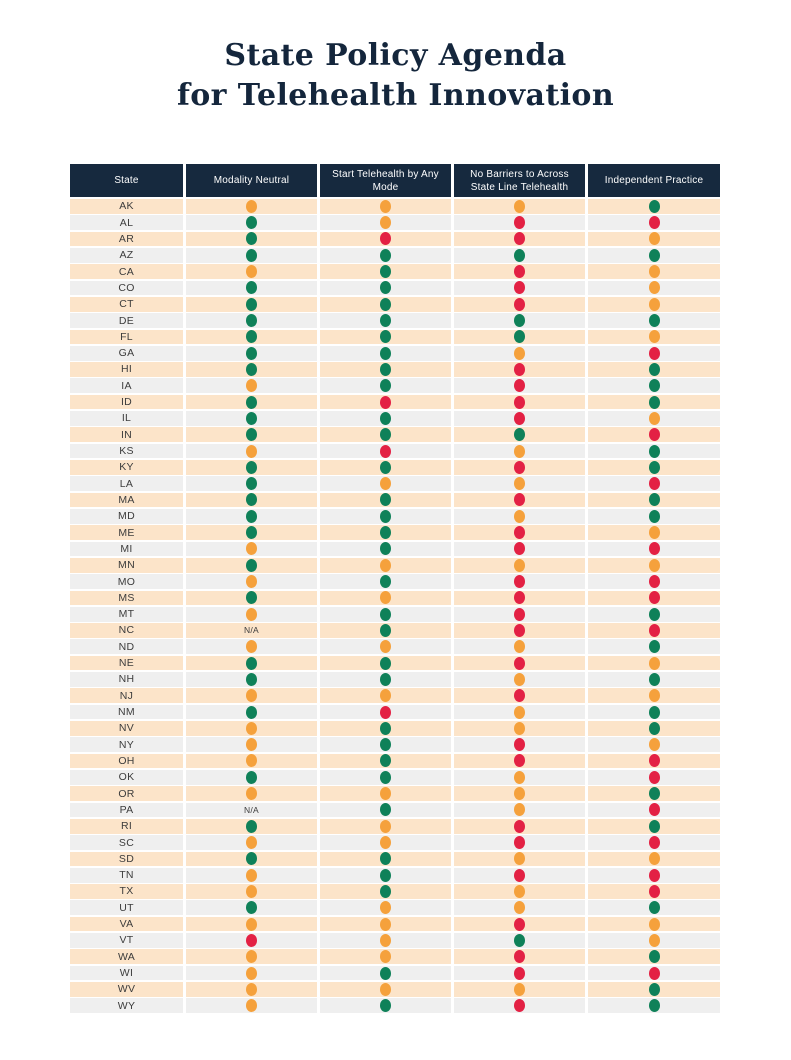 This screenshot has width=791, height=1060. Describe the element at coordinates (126, 1005) in the screenshot. I see `state-label: WY` at that location.